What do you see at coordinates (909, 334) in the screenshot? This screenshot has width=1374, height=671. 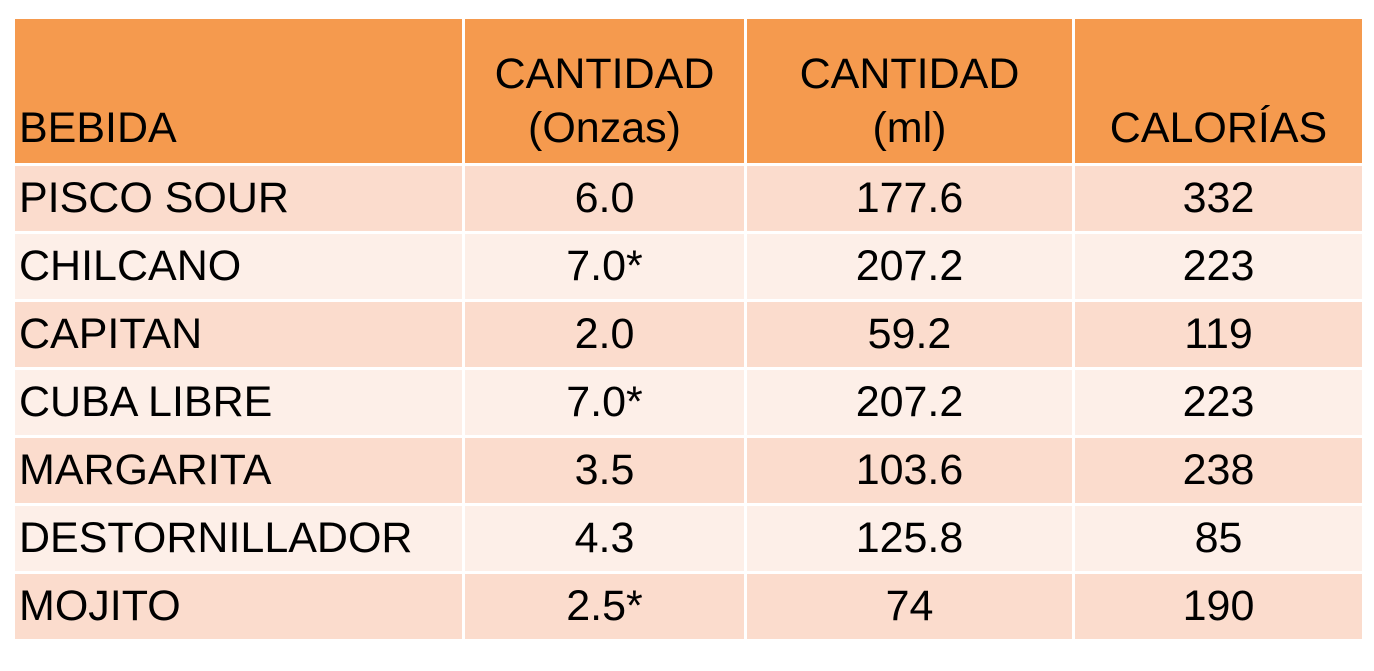 I see `cell-ml: 59.2` at bounding box center [909, 334].